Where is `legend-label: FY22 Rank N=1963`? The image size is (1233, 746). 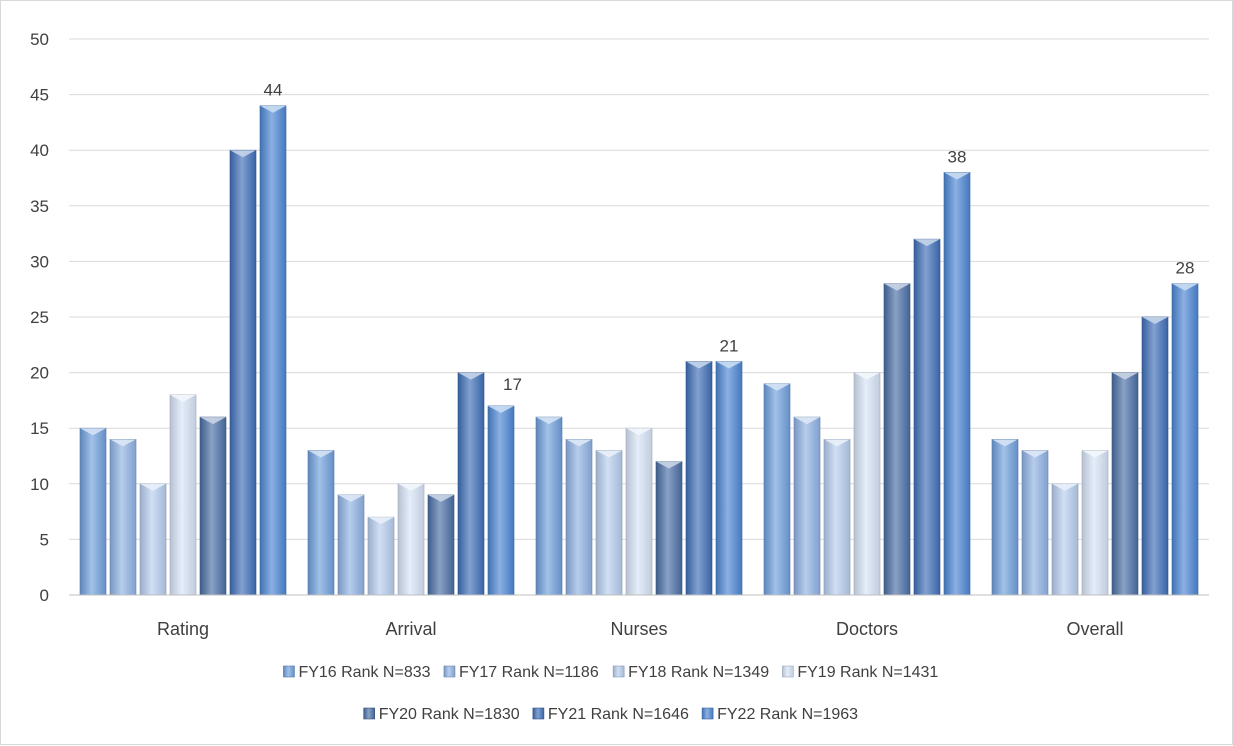
legend-label: FY22 Rank N=1963 is located at coordinates (787, 714).